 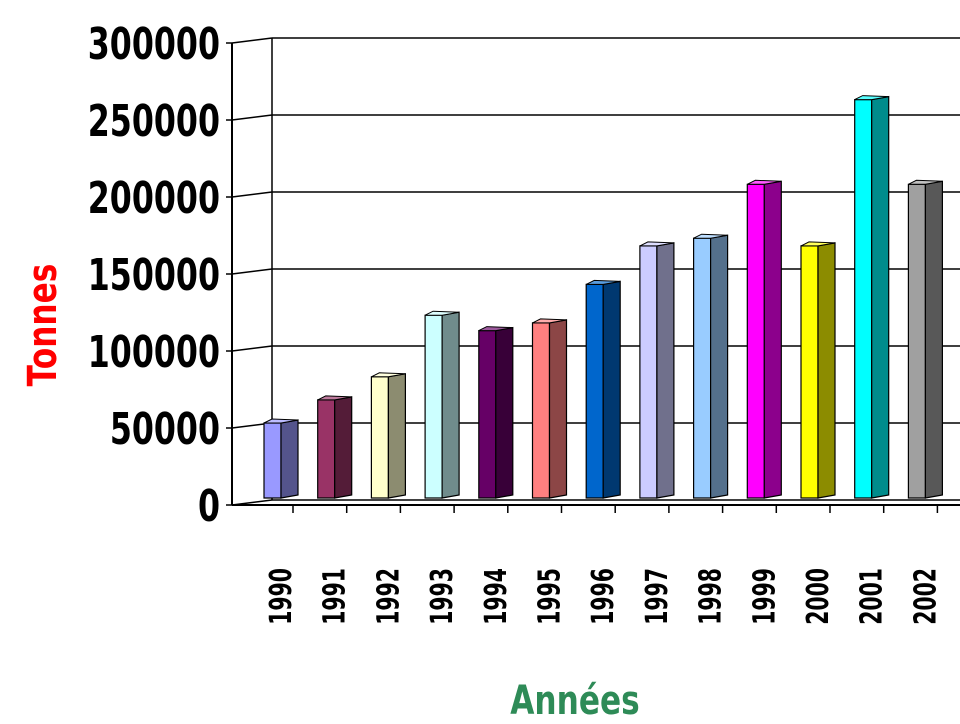 I want to click on y-tick-label: 250000, so click(x=154, y=122).